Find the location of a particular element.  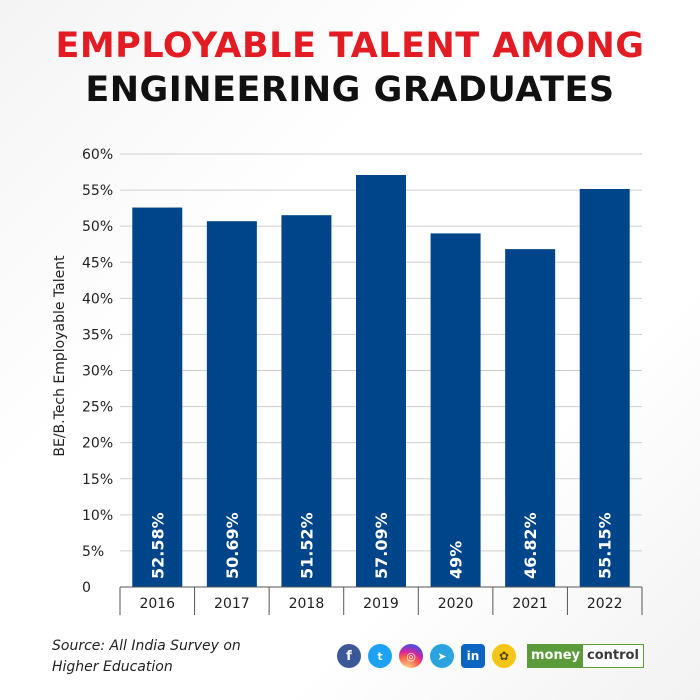

y-tick-label: 20% is located at coordinates (97, 444).